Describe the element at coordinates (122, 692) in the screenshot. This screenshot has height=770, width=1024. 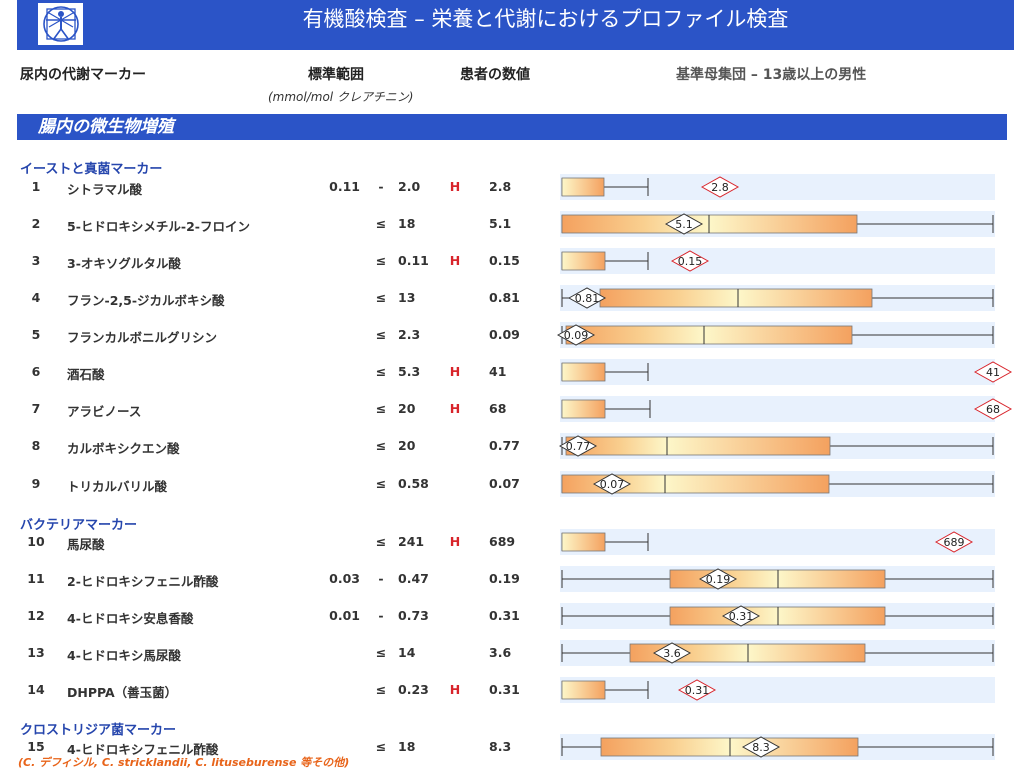
I see `row-14-name: DHPPA（善玉菌）` at that location.